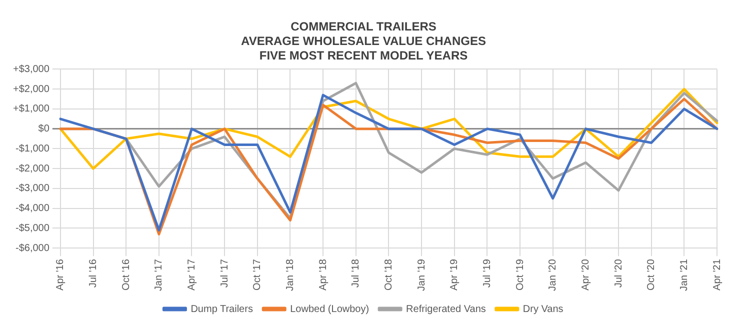 The width and height of the screenshot is (737, 324). Describe the element at coordinates (94, 273) in the screenshot. I see `x-tick-label: Jul '16` at that location.